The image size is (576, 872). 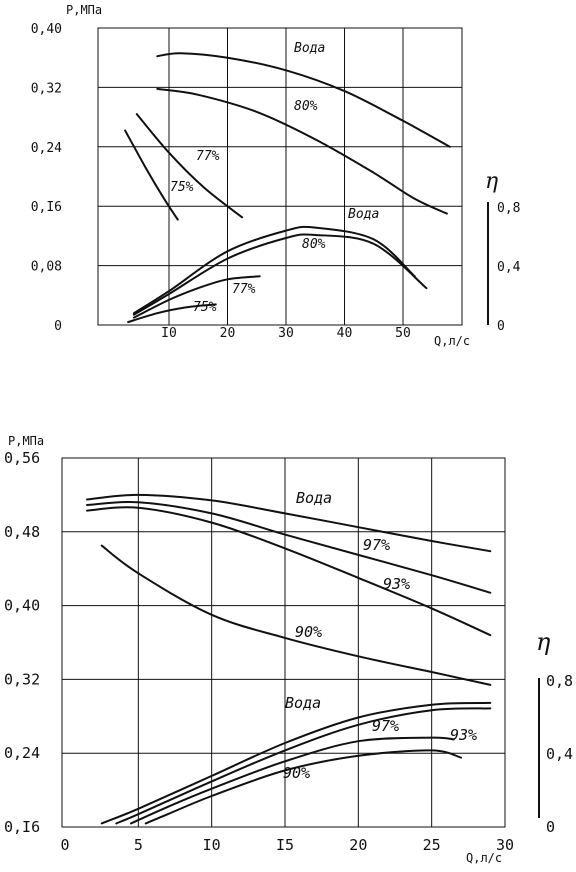 What do you see at coordinates (138, 845) in the screenshot?
I see `bottom-x-tick-label: 5` at bounding box center [138, 845].